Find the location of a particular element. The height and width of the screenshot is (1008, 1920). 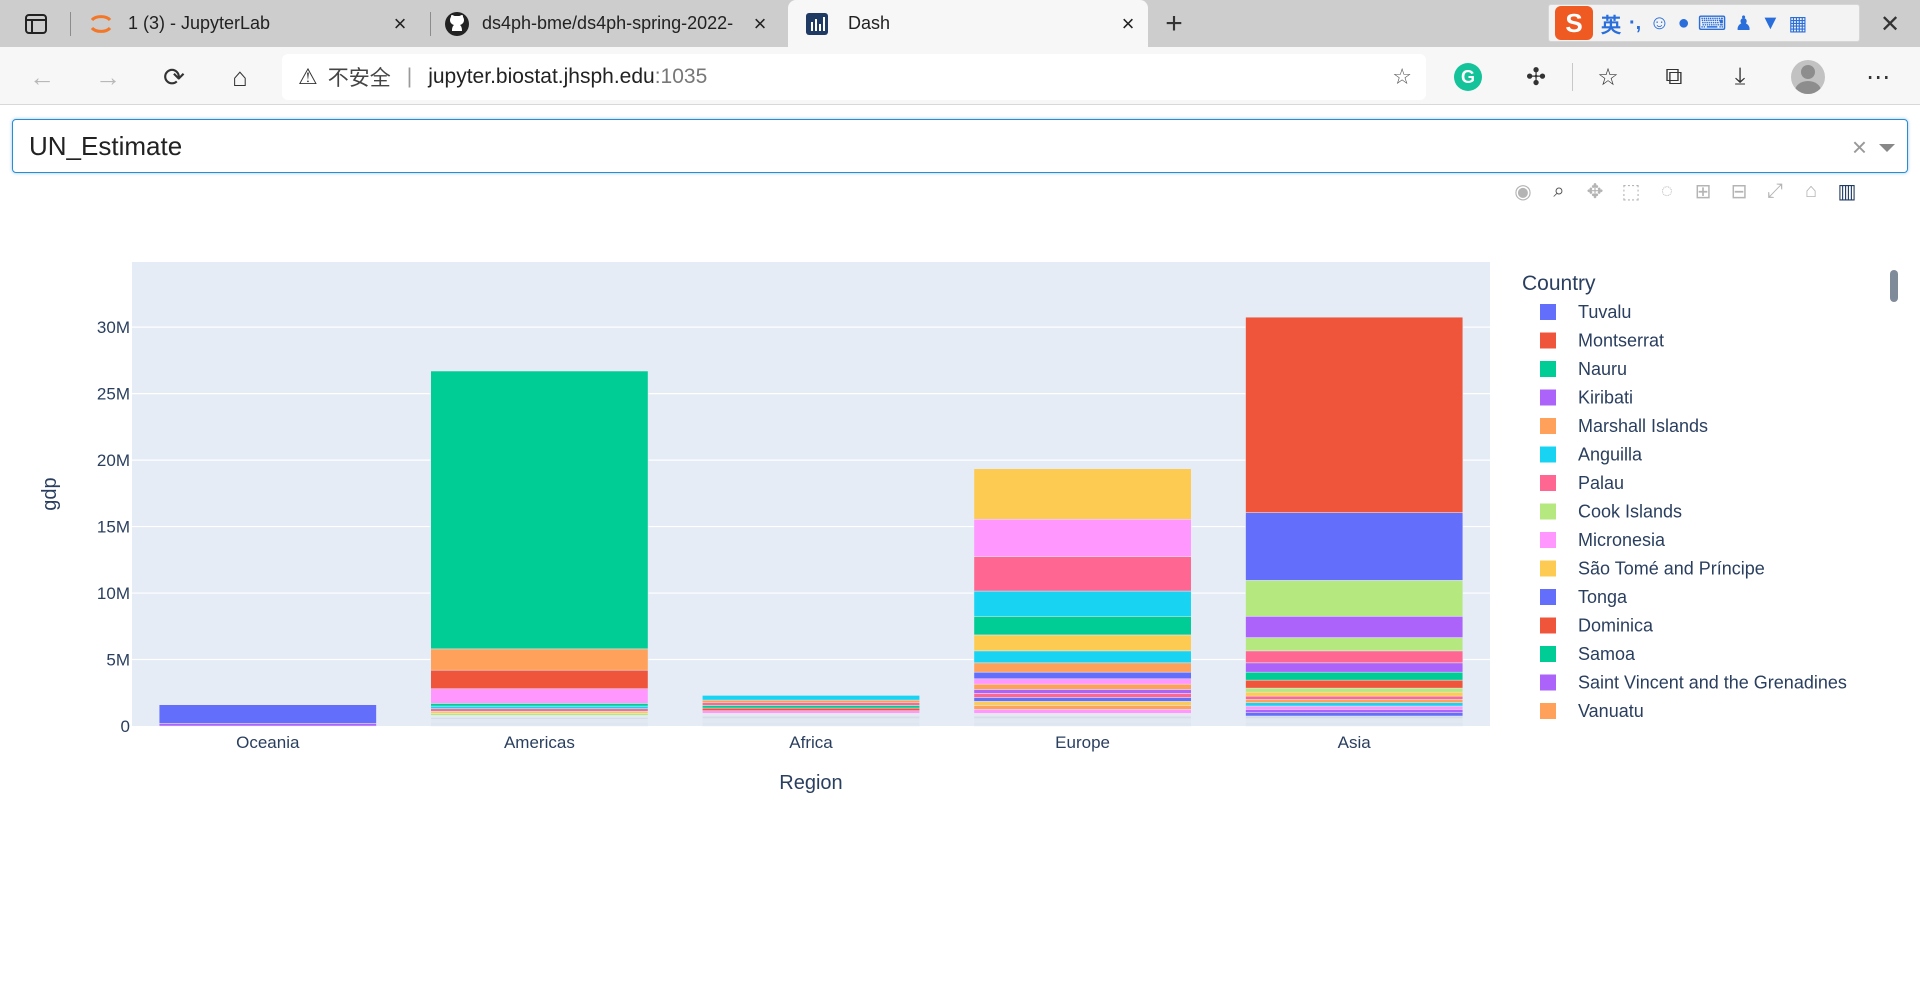

reset-axes-icon: ⌂ is located at coordinates (1811, 190).